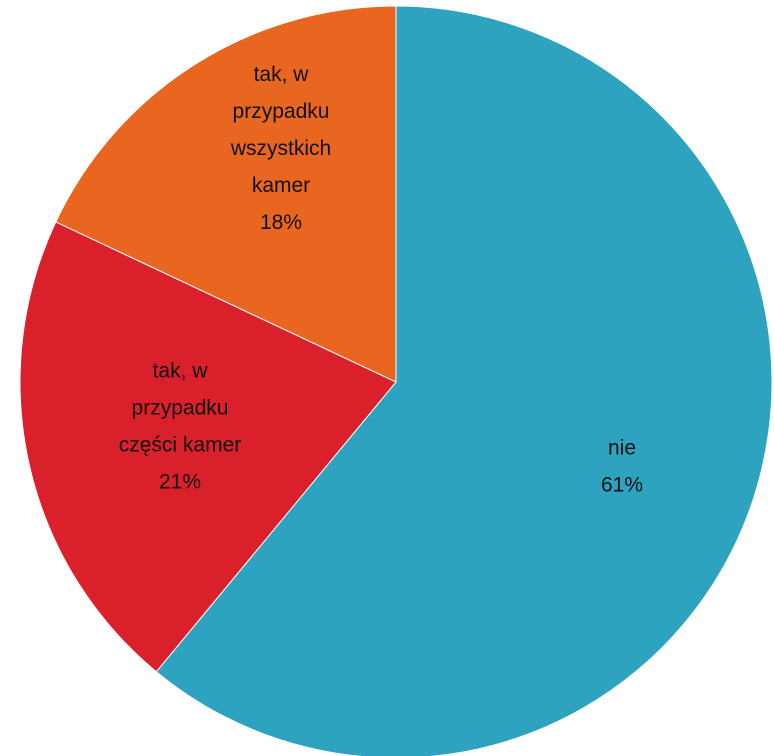 Image resolution: width=774 pixels, height=756 pixels. Describe the element at coordinates (180, 445) in the screenshot. I see `data-label-line: części kamer` at that location.